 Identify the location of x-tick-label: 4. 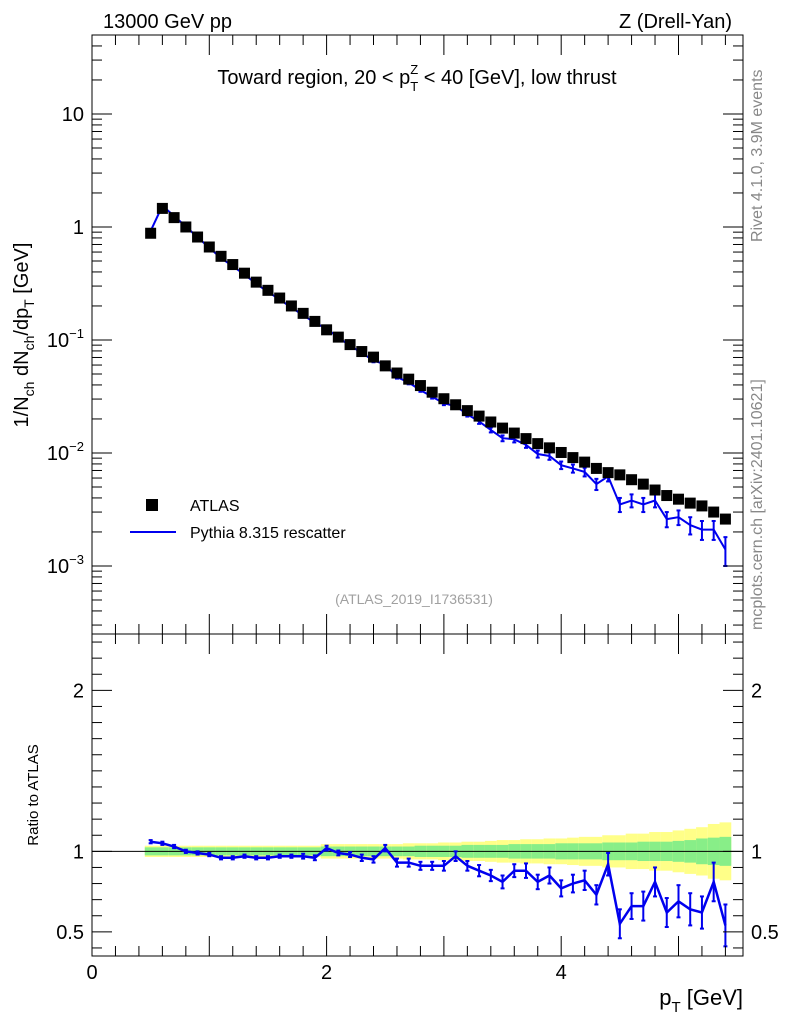
(561, 973).